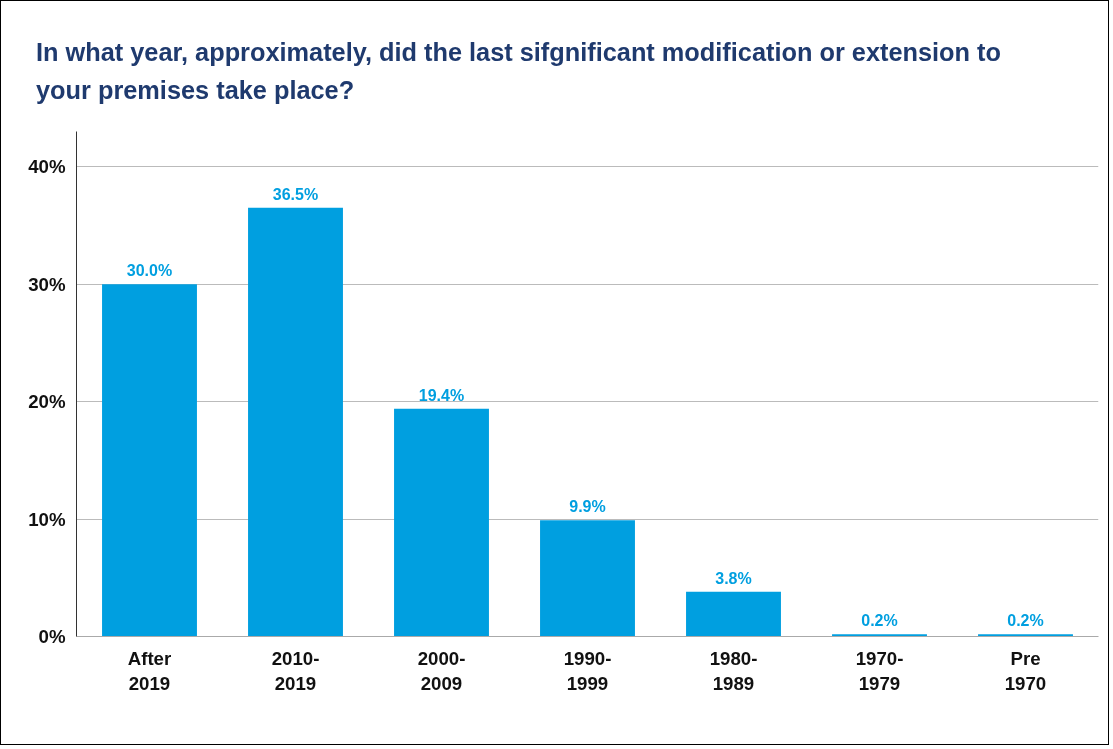 The height and width of the screenshot is (749, 1113). What do you see at coordinates (47, 284) in the screenshot?
I see `y-tick-label: 30%` at bounding box center [47, 284].